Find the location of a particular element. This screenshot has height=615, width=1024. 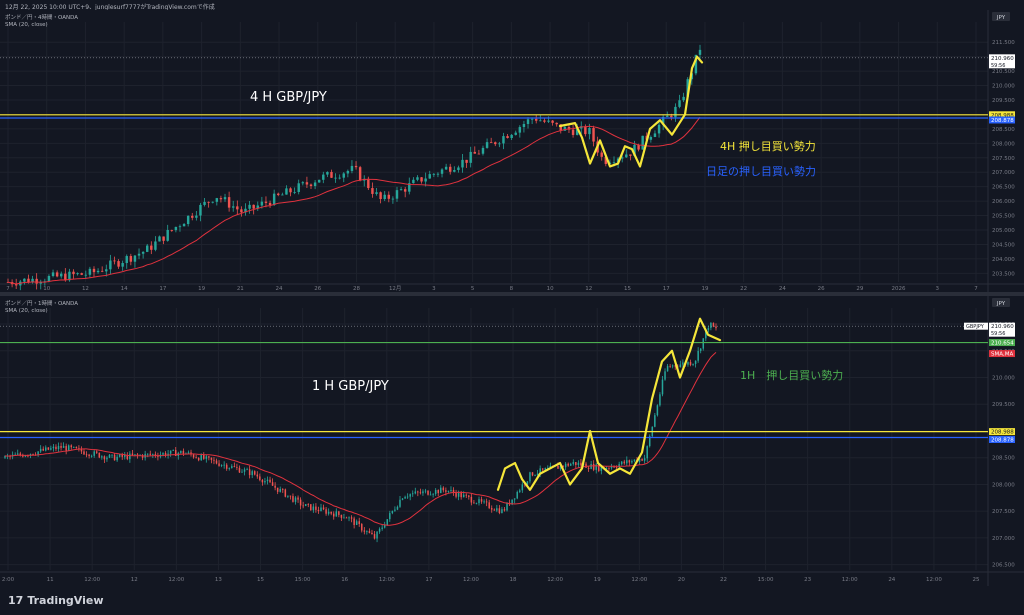

price-label: 208.988 is located at coordinates (1002, 433).